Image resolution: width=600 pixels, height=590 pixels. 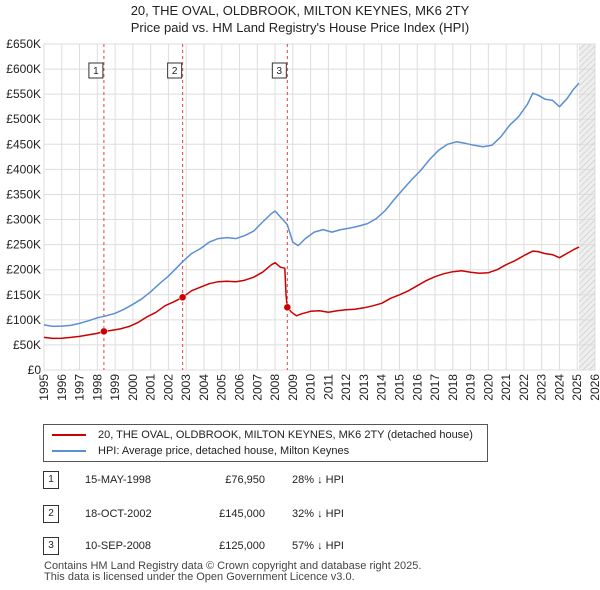 What do you see at coordinates (328, 387) in the screenshot?
I see `x-tick-label: 2011` at bounding box center [328, 387].